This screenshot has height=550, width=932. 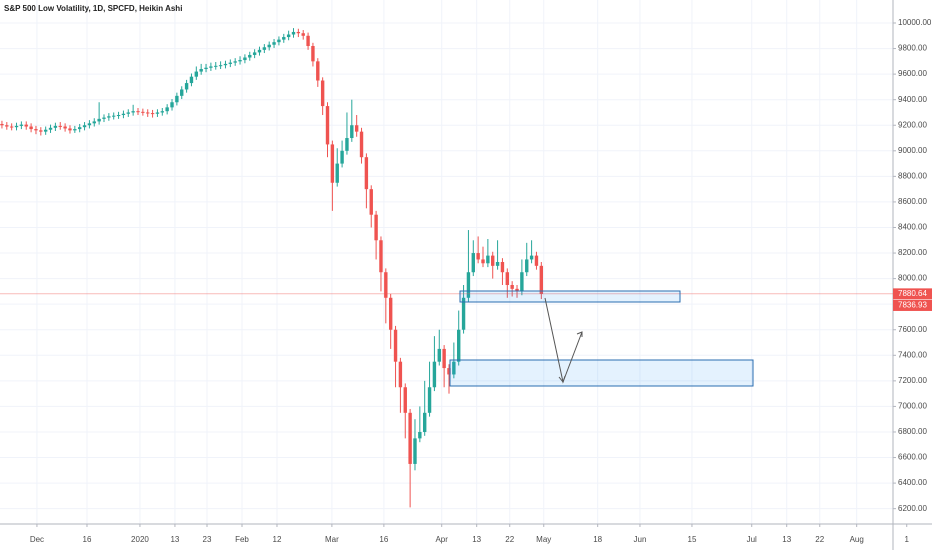 What do you see at coordinates (912, 508) in the screenshot?
I see `y-tick-label: 6200.00` at bounding box center [912, 508].